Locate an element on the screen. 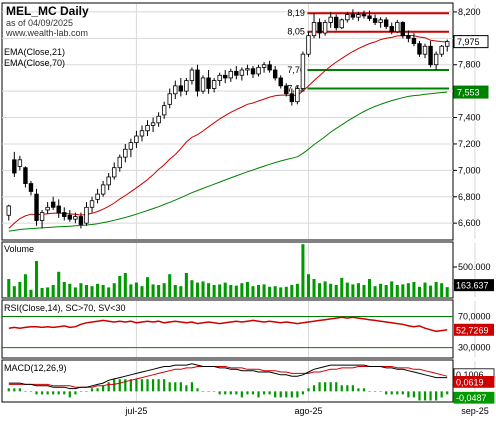 This screenshot has width=496, height=425. rsi-last-tag is located at coordinates (474, 329).